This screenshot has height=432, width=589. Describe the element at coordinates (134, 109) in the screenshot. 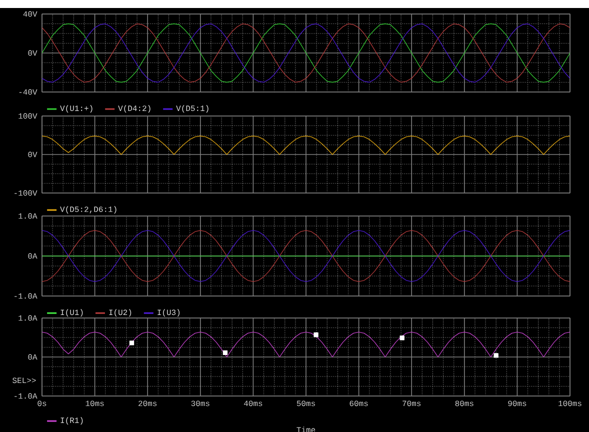

I see `legend-label: V(D4:2)` at that location.